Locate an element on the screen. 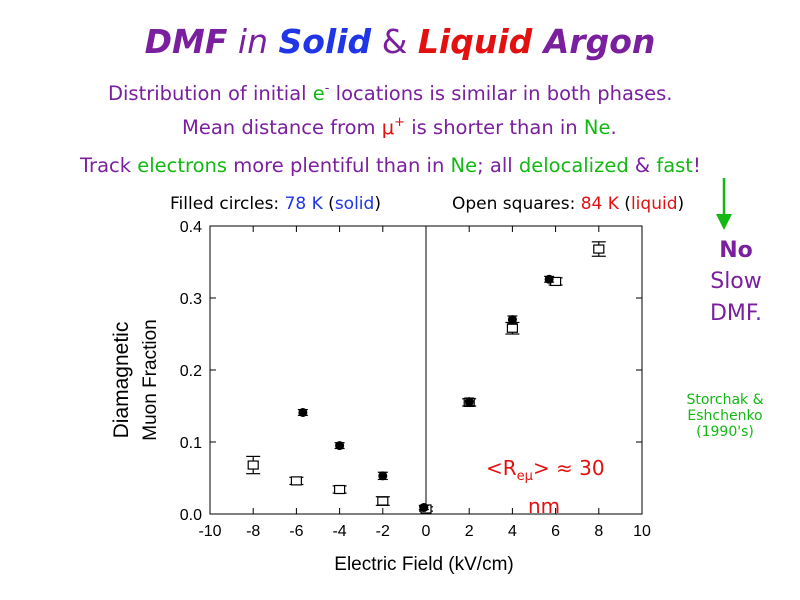  title-argon: Argon is located at coordinates (594, 41).